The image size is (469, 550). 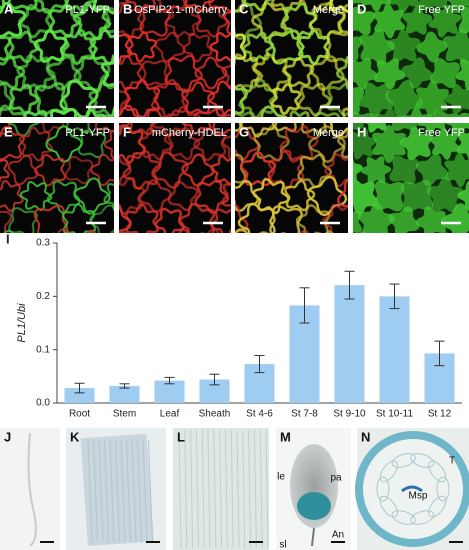 What do you see at coordinates (412, 489) in the screenshot?
I see `section` at bounding box center [412, 489].